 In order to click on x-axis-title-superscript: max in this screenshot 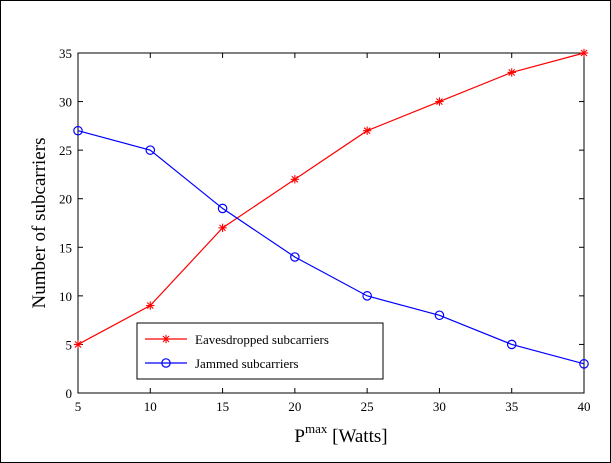, I will do `click(316, 428)`.